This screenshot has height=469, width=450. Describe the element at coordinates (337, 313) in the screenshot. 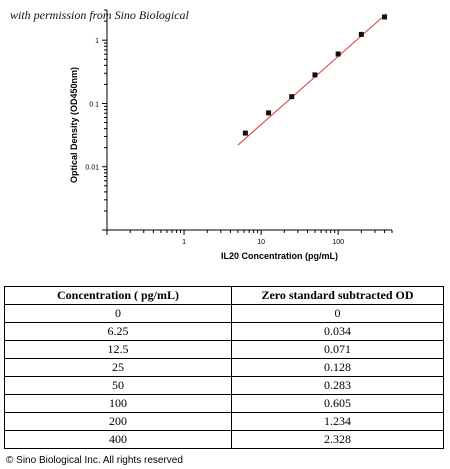

I see `cell-od: 0` at that location.